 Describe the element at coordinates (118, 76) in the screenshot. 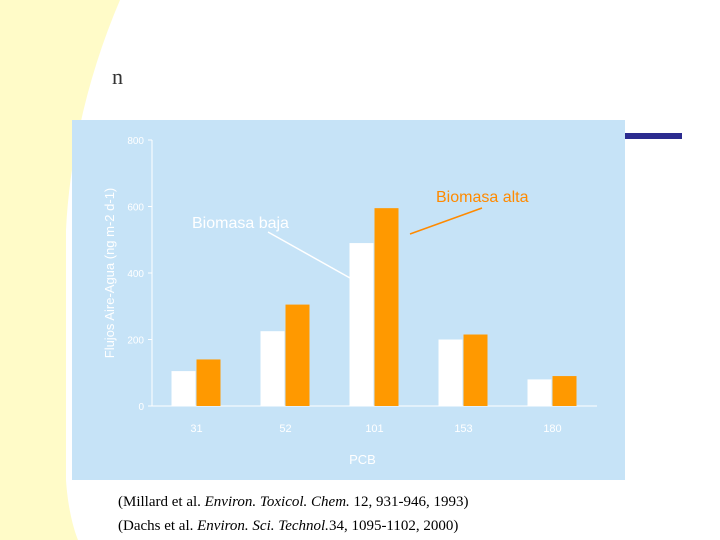

I see `slide-title-glyph: n` at that location.